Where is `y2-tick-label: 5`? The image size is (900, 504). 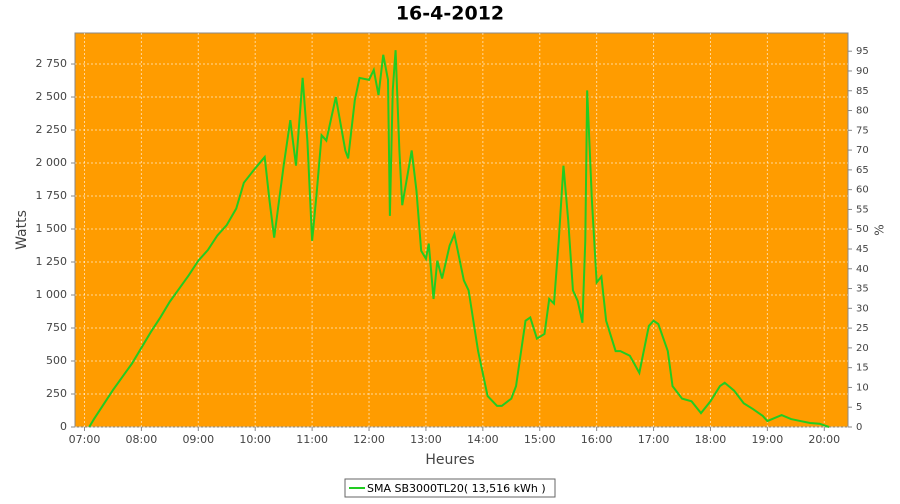 y2-tick-label: 5 is located at coordinates (859, 407).